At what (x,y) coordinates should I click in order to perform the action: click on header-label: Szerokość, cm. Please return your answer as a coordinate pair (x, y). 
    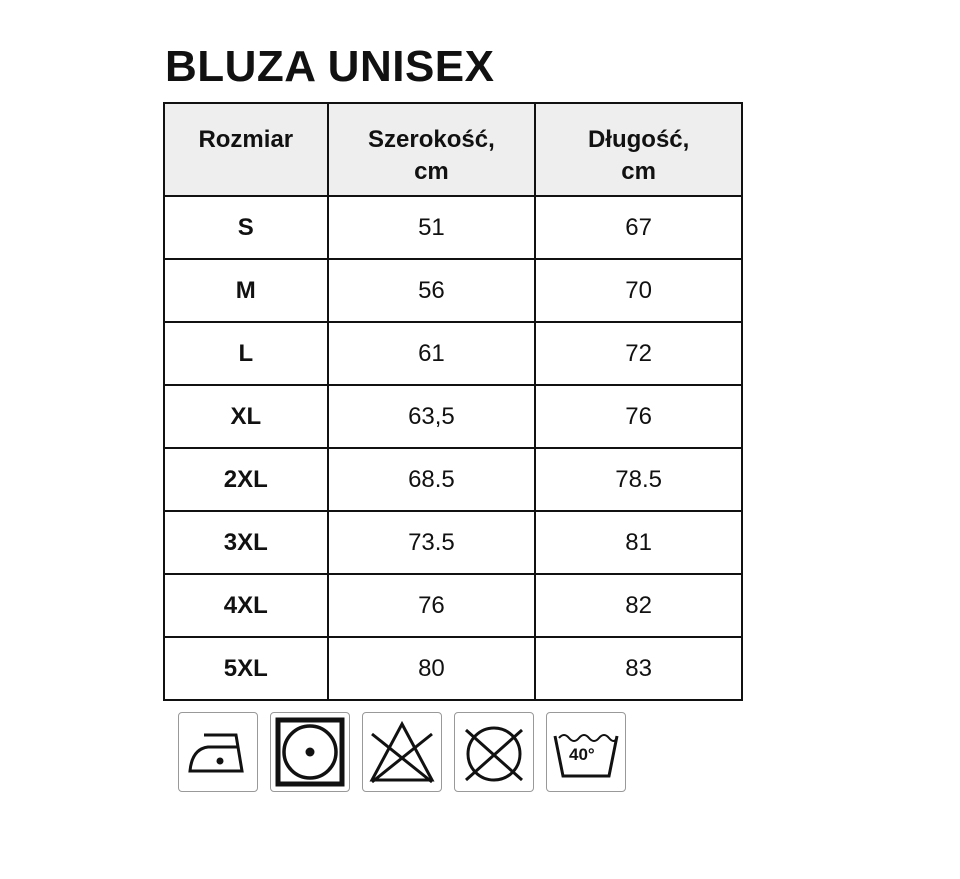
    Looking at the image, I should click on (431, 155).